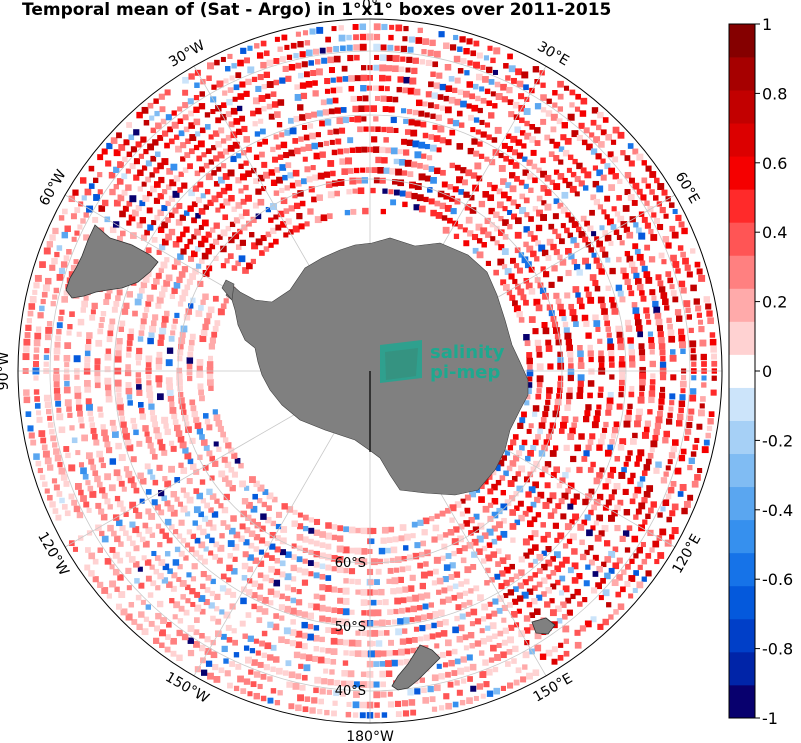 This screenshot has height=743, width=801. What do you see at coordinates (742, 404) in the screenshot?
I see `colorbar-bin` at bounding box center [742, 404].